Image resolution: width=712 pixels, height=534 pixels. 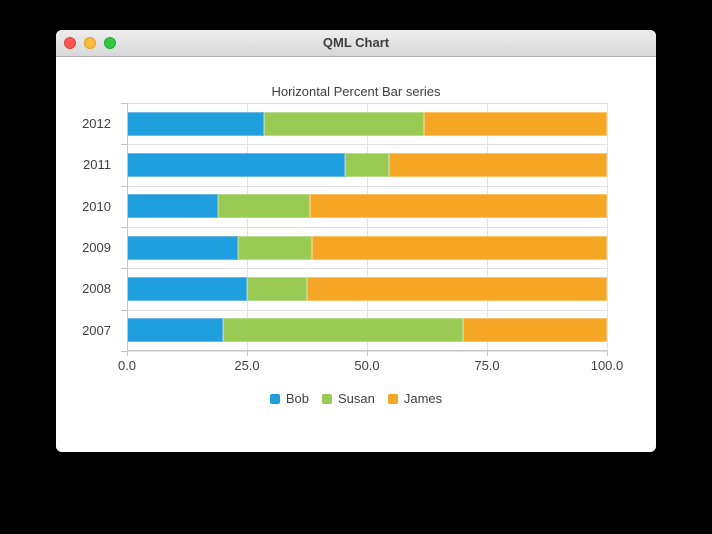 What do you see at coordinates (87, 227) in the screenshot?
I see `y-axis-labels: 2012 2011 2010 2009 2008 2007` at bounding box center [87, 227].